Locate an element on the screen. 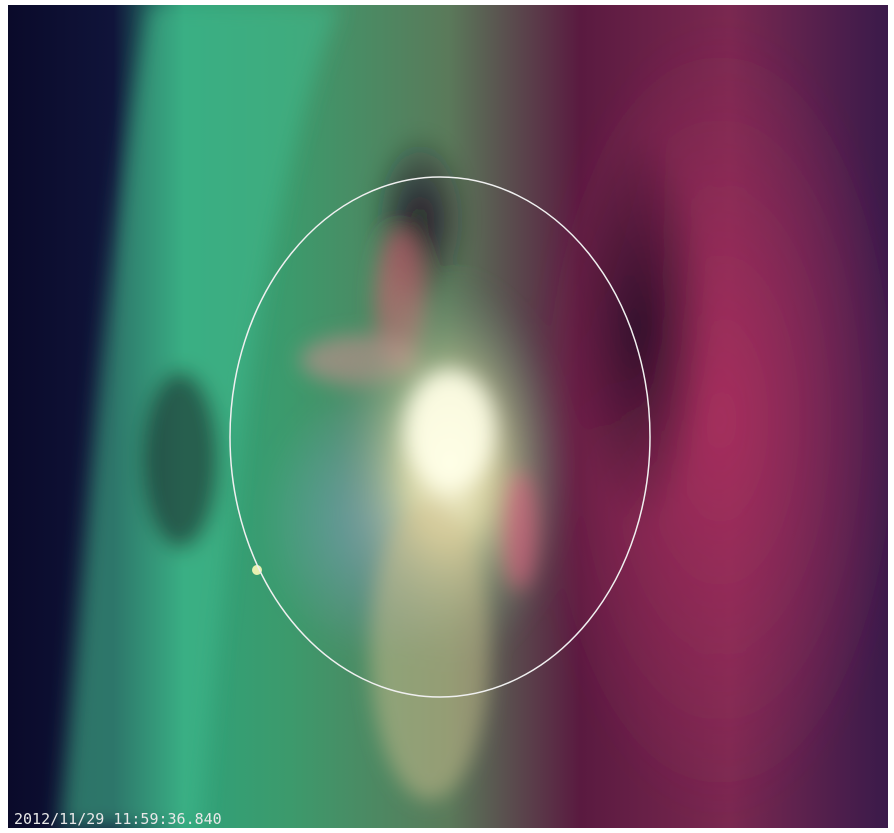 The width and height of the screenshot is (894, 833). timestamp: 2012/11/29 11:59:36.840 is located at coordinates (118, 819).